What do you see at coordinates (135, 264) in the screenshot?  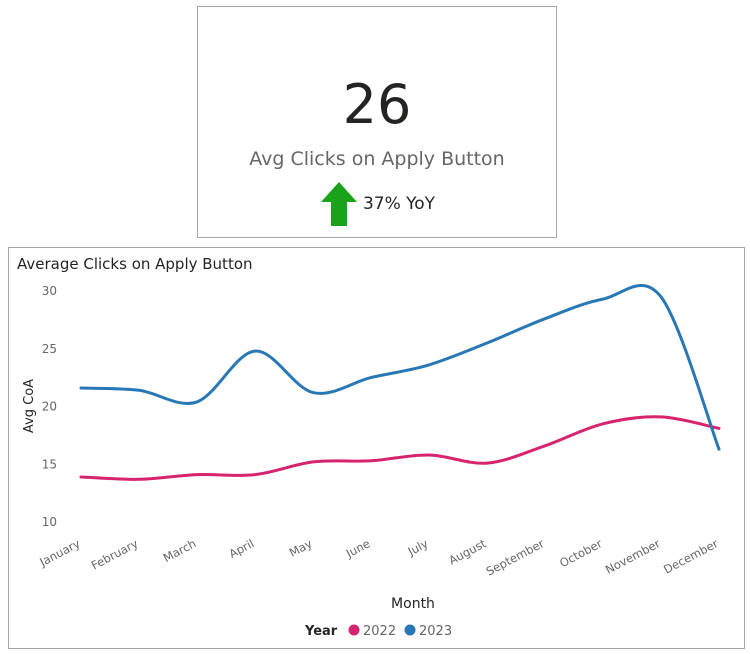 I see `chart-title: Average Clicks on Apply Button` at bounding box center [135, 264].